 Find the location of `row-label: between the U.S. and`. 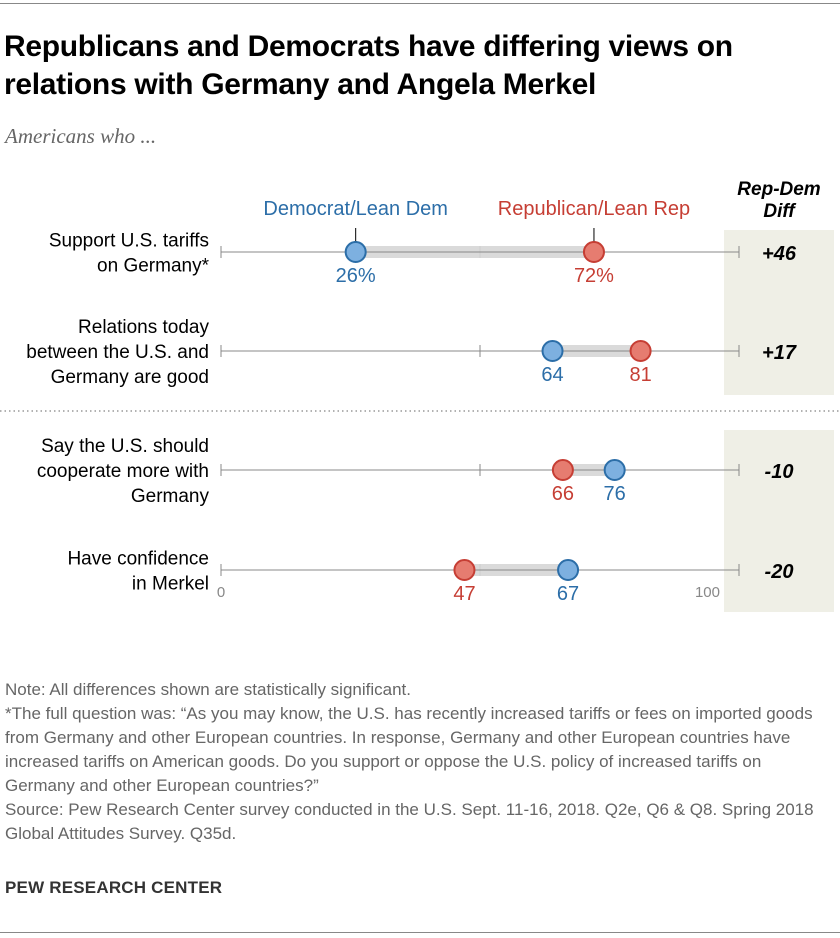

row-label: between the U.S. and is located at coordinates (117, 352).